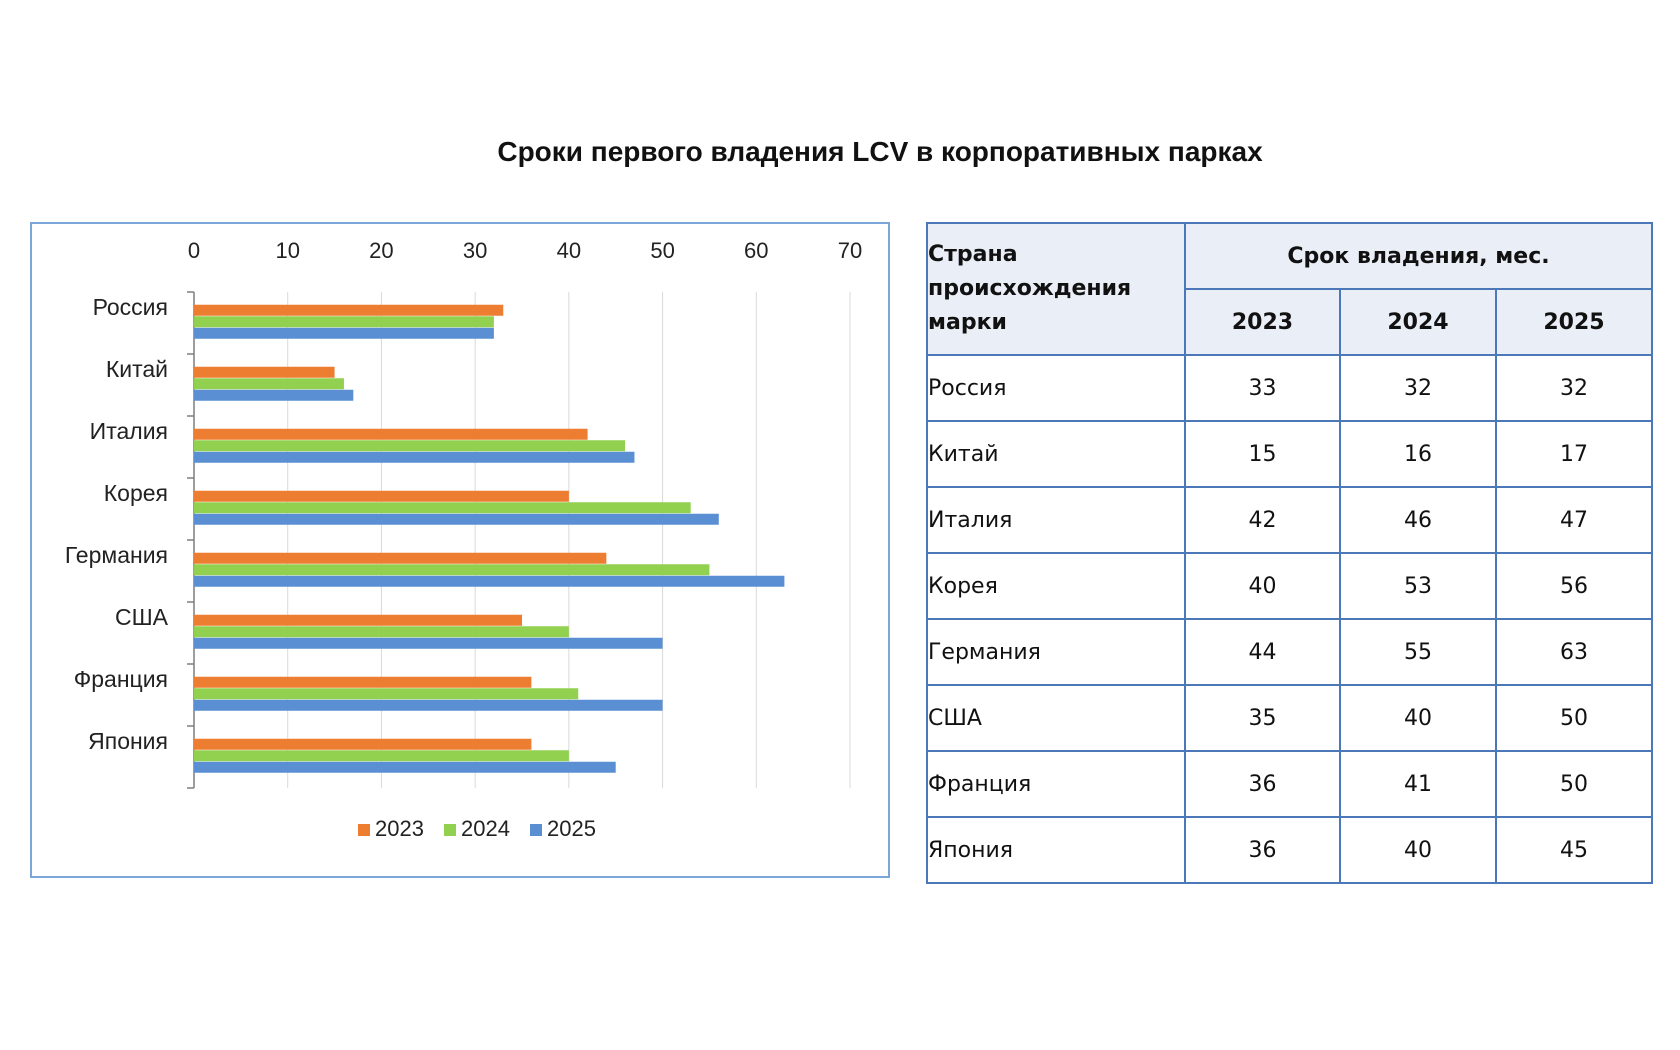  I want to click on value-cell-2024: 55, so click(1418, 652).